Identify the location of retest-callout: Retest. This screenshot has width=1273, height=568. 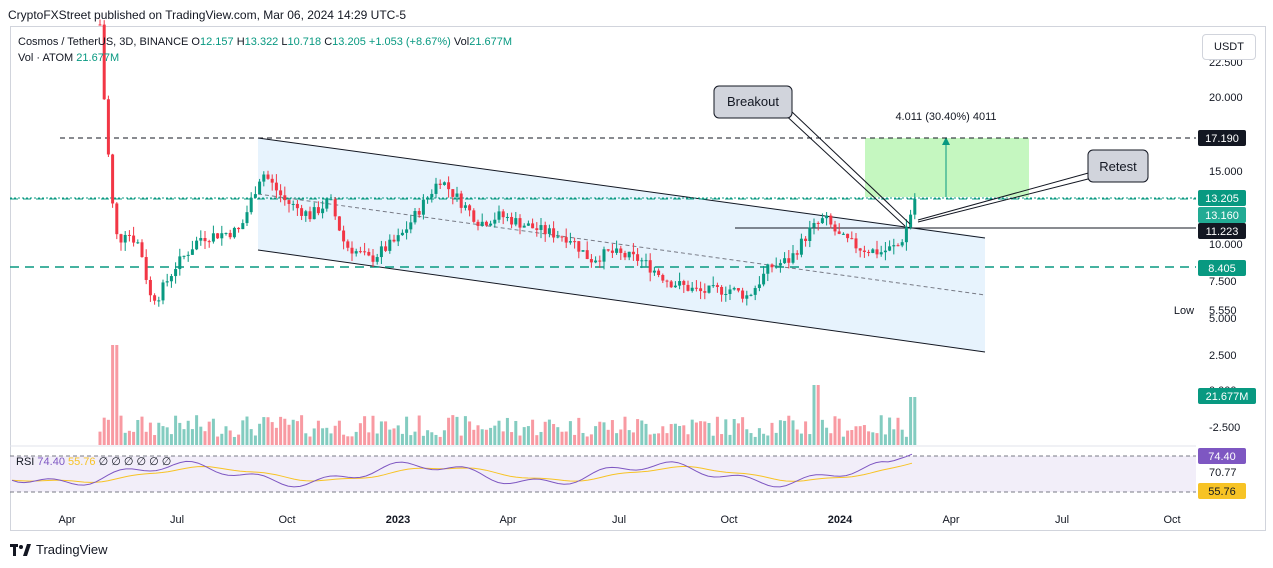
(1033, 186).